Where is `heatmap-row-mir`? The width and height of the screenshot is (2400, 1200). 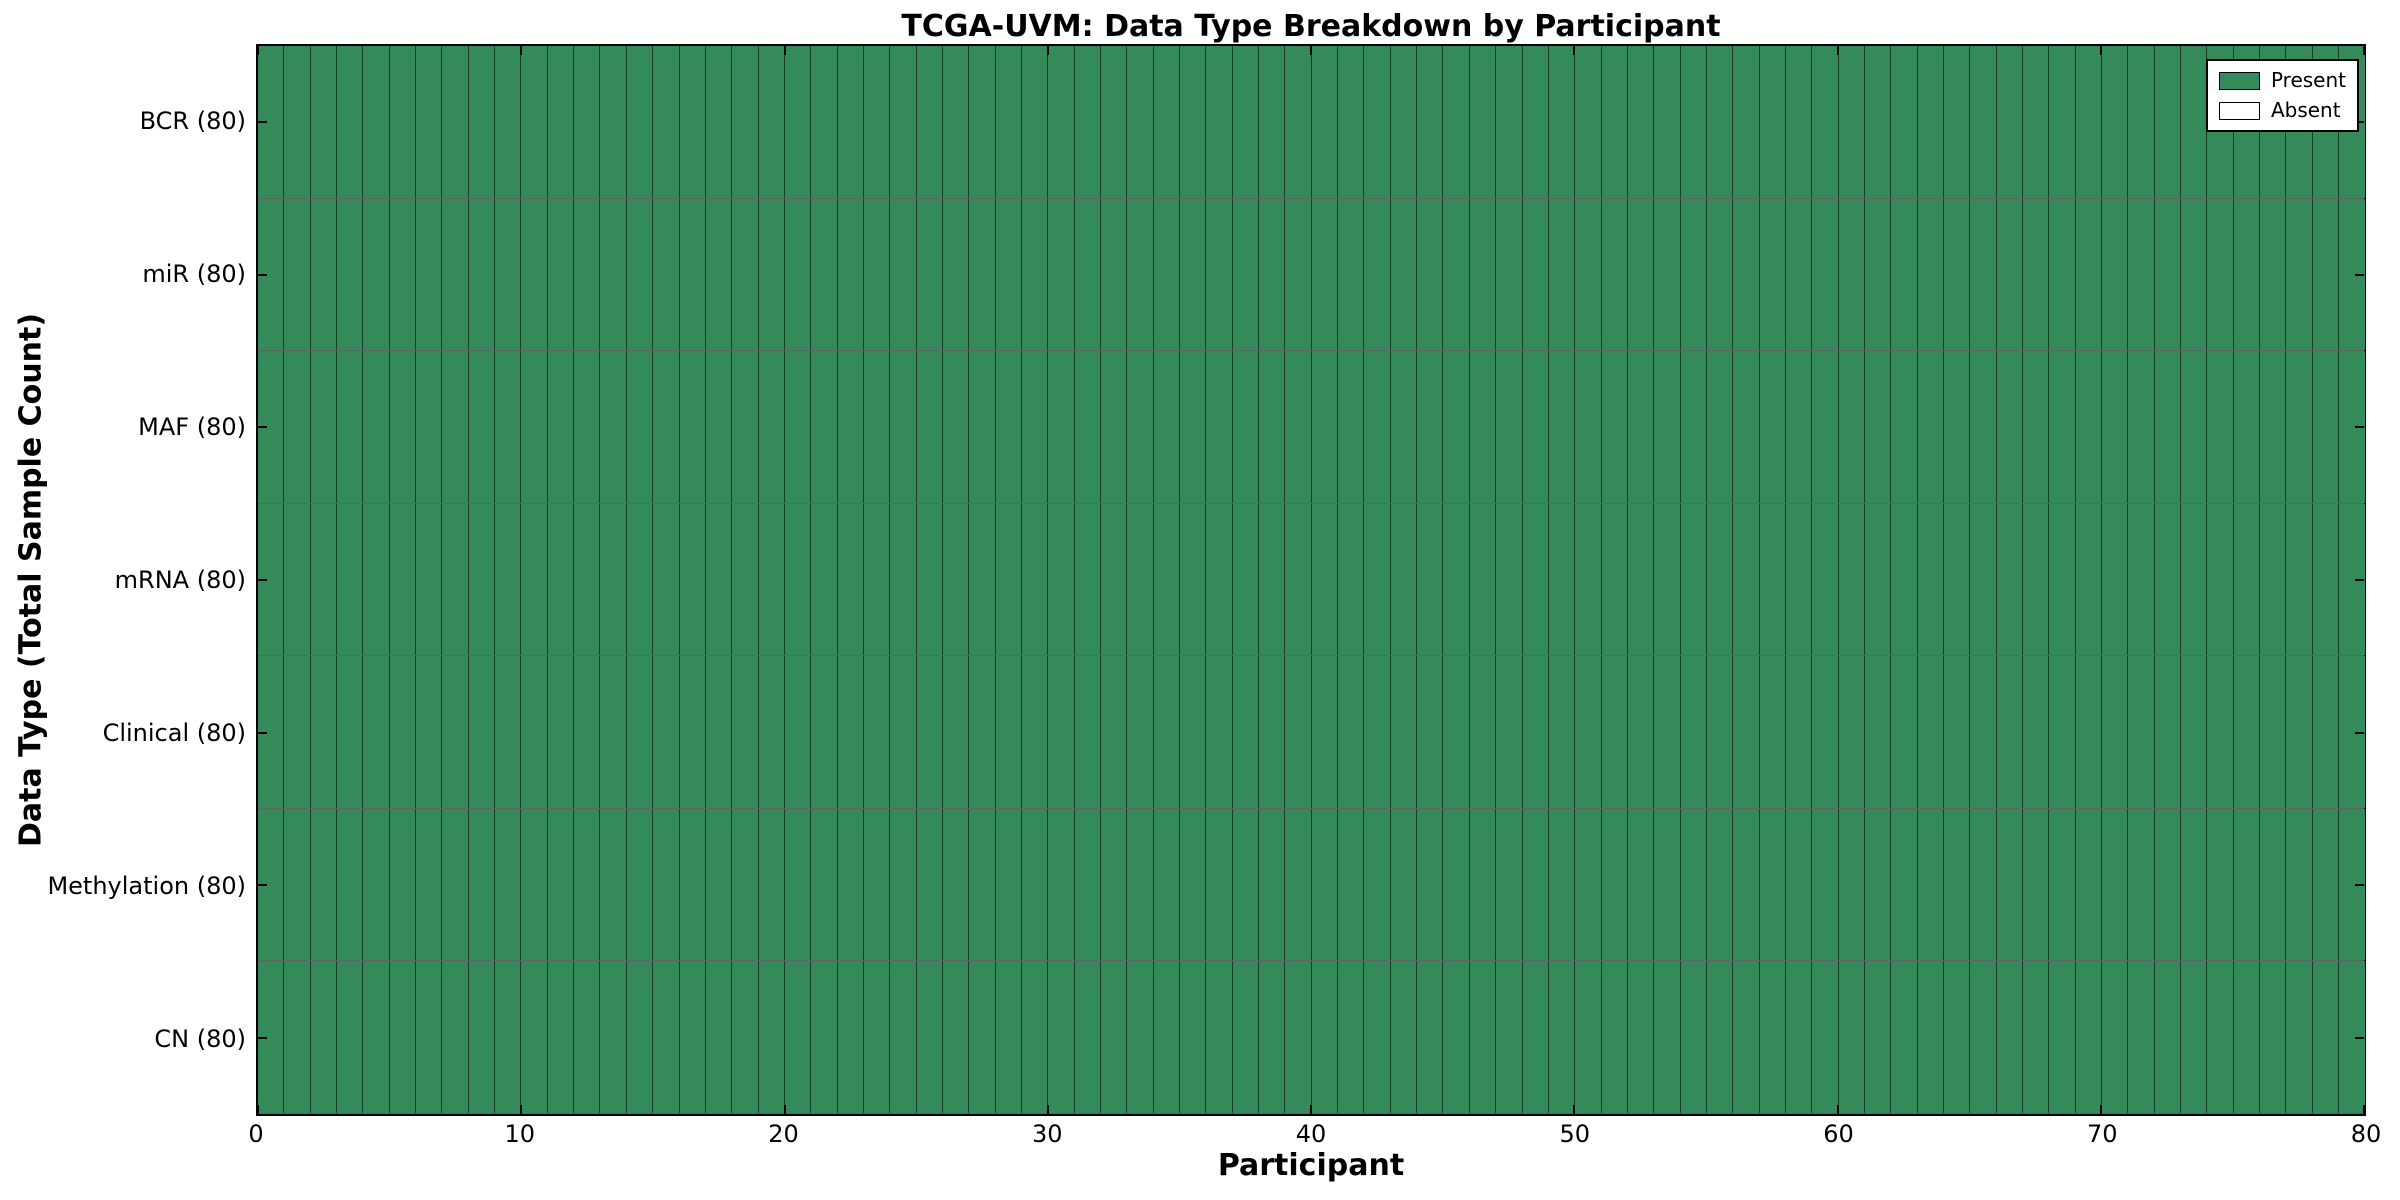
heatmap-row-mir is located at coordinates (1311, 275).